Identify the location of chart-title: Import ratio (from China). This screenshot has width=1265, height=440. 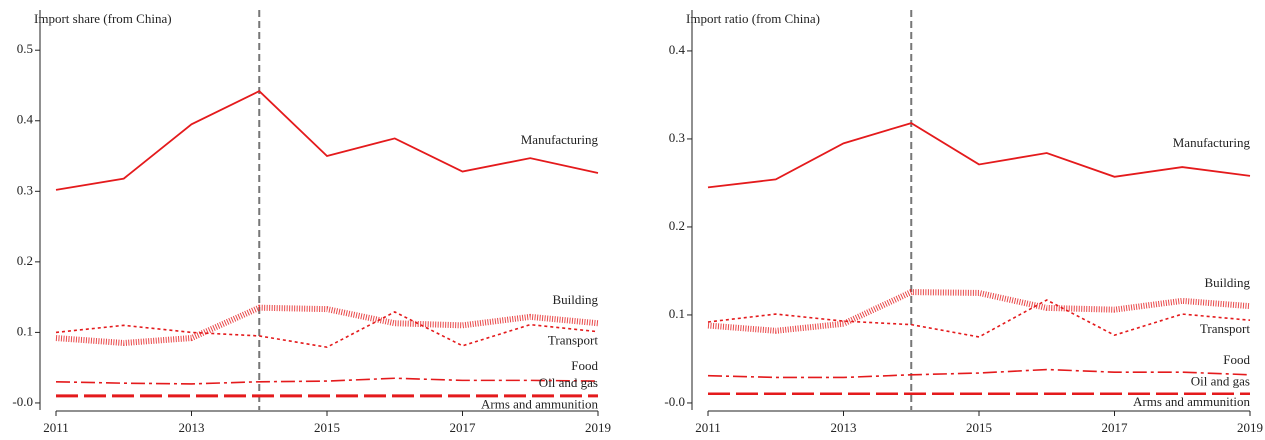
(753, 18).